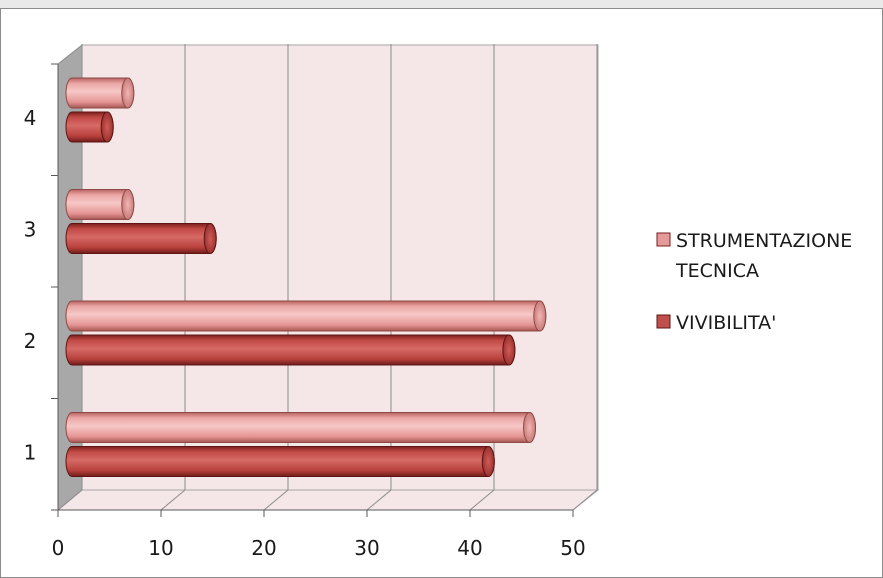 This screenshot has height=578, width=883. Describe the element at coordinates (572, 548) in the screenshot. I see `x-tick-label: 50` at that location.